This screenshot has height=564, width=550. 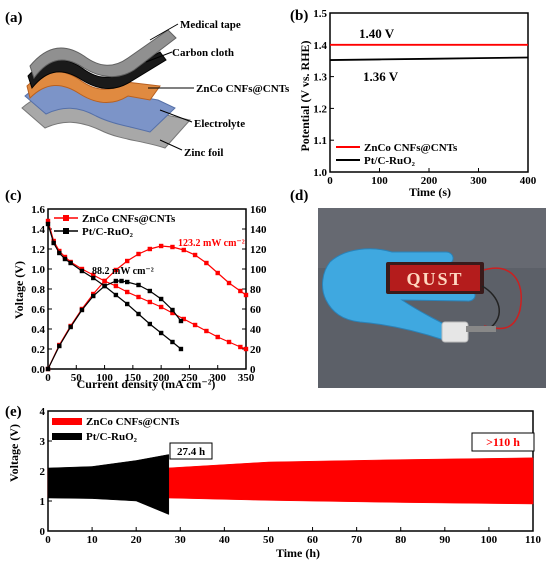 What do you see at coordinates (219, 124) in the screenshot?
I see `layer-label: Electrolyte` at bounding box center [219, 124].